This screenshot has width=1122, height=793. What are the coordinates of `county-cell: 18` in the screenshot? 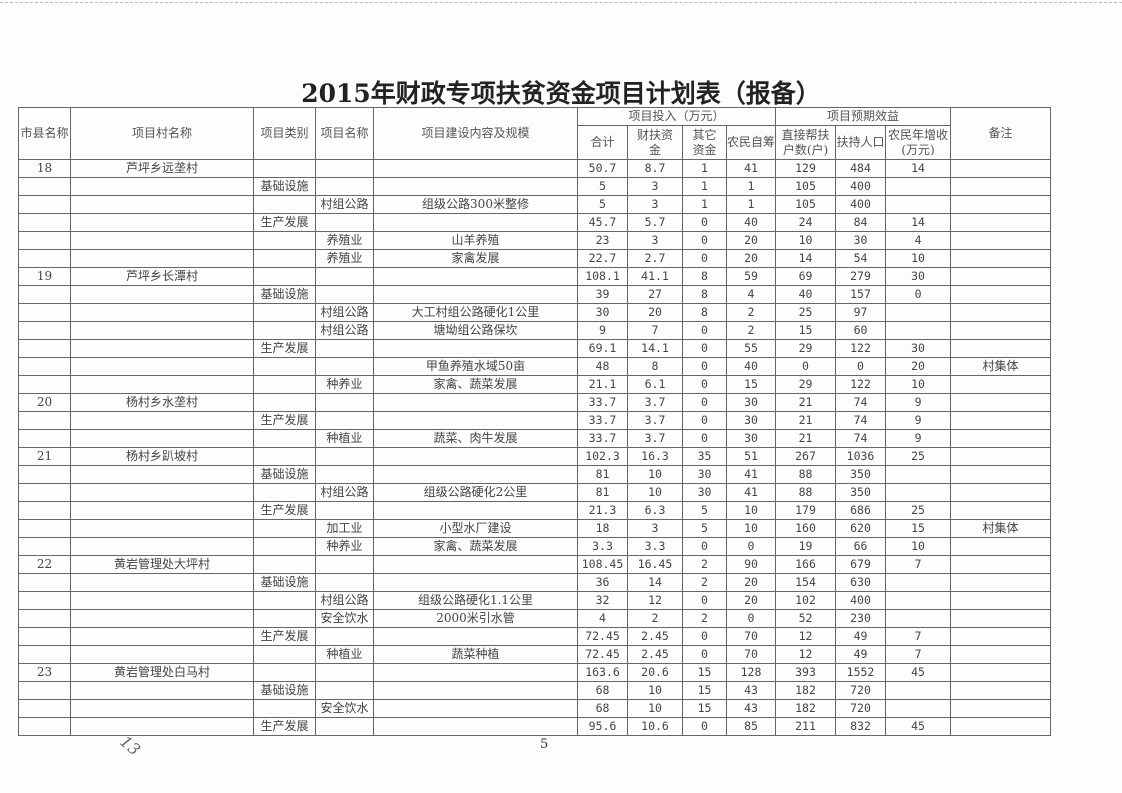 It's located at (44, 168).